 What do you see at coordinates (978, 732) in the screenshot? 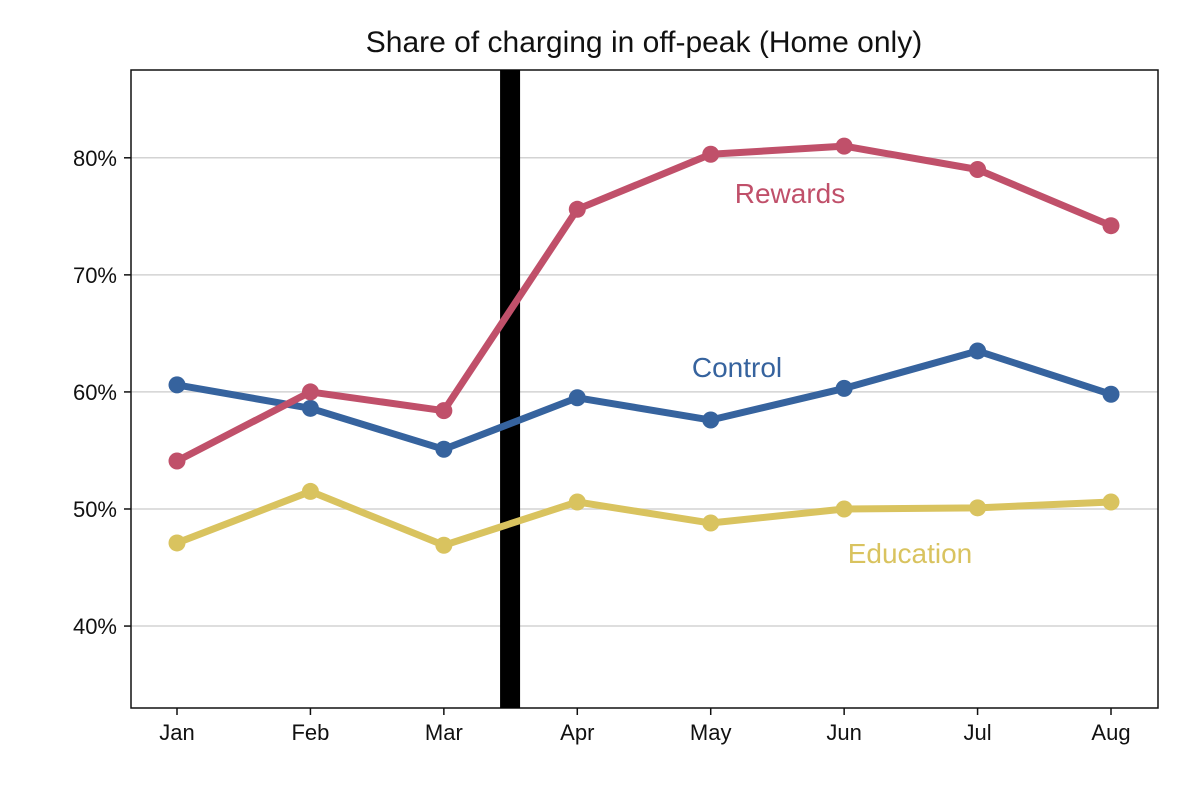
I see `x-tick-label-jul: Jul` at bounding box center [978, 732].